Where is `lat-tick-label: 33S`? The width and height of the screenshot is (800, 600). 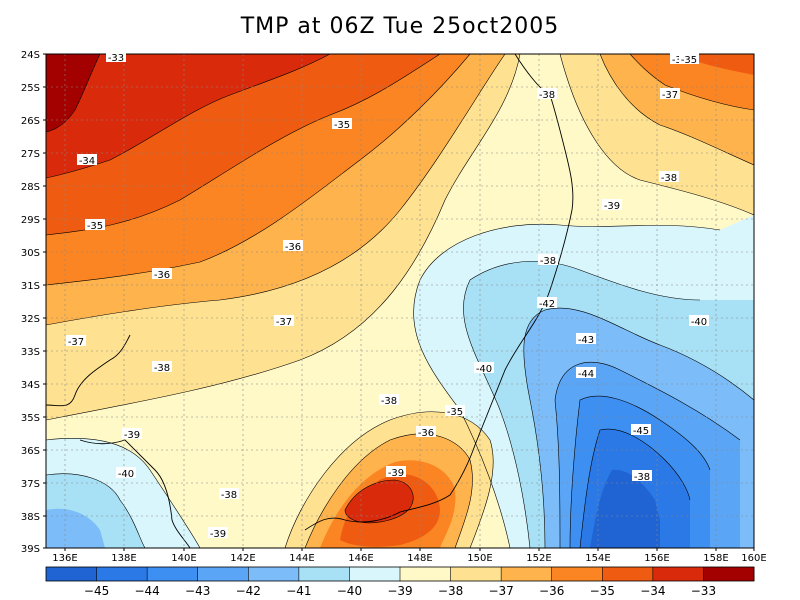
lat-tick-label: 33S is located at coordinates (30, 352).